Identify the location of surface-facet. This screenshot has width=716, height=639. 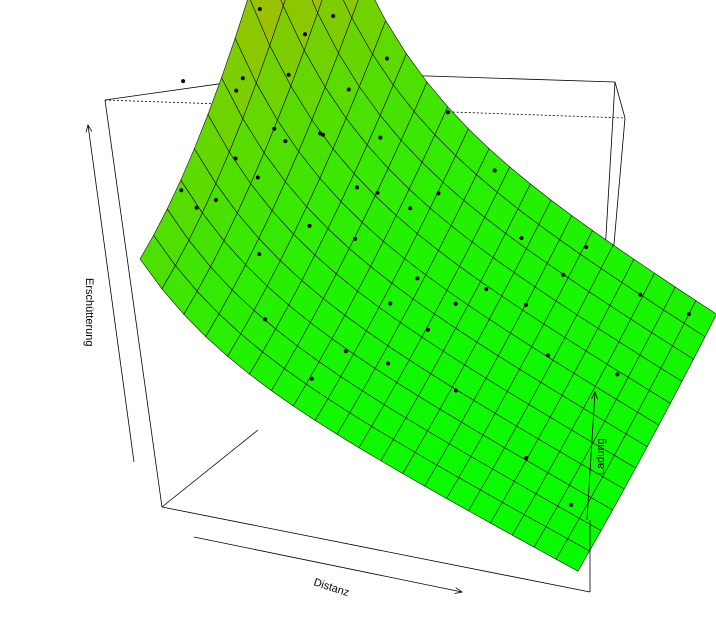
(572, 555).